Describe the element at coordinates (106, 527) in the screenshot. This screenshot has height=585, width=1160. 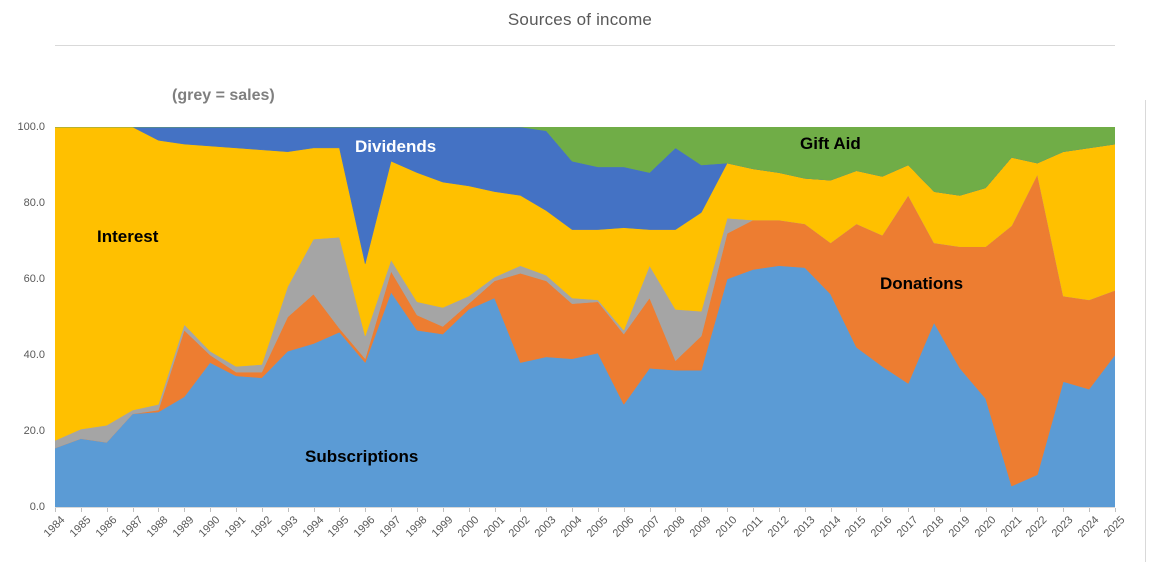
I see `x-tick-label: 1986` at that location.